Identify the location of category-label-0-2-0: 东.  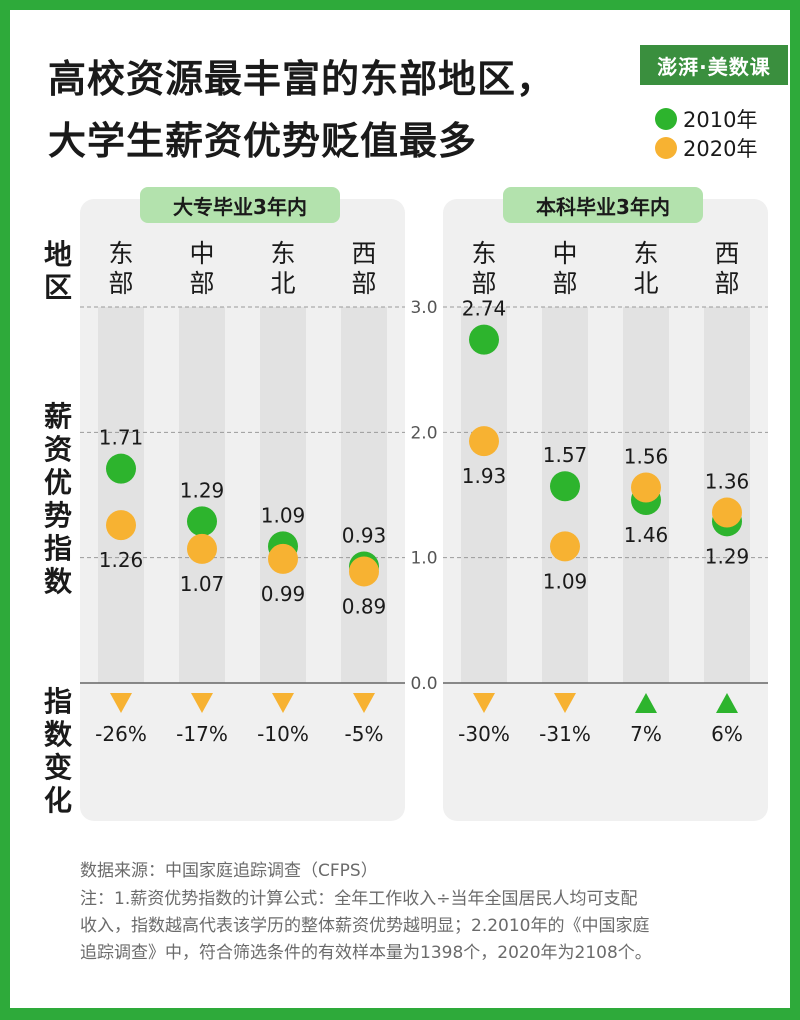
(282, 253).